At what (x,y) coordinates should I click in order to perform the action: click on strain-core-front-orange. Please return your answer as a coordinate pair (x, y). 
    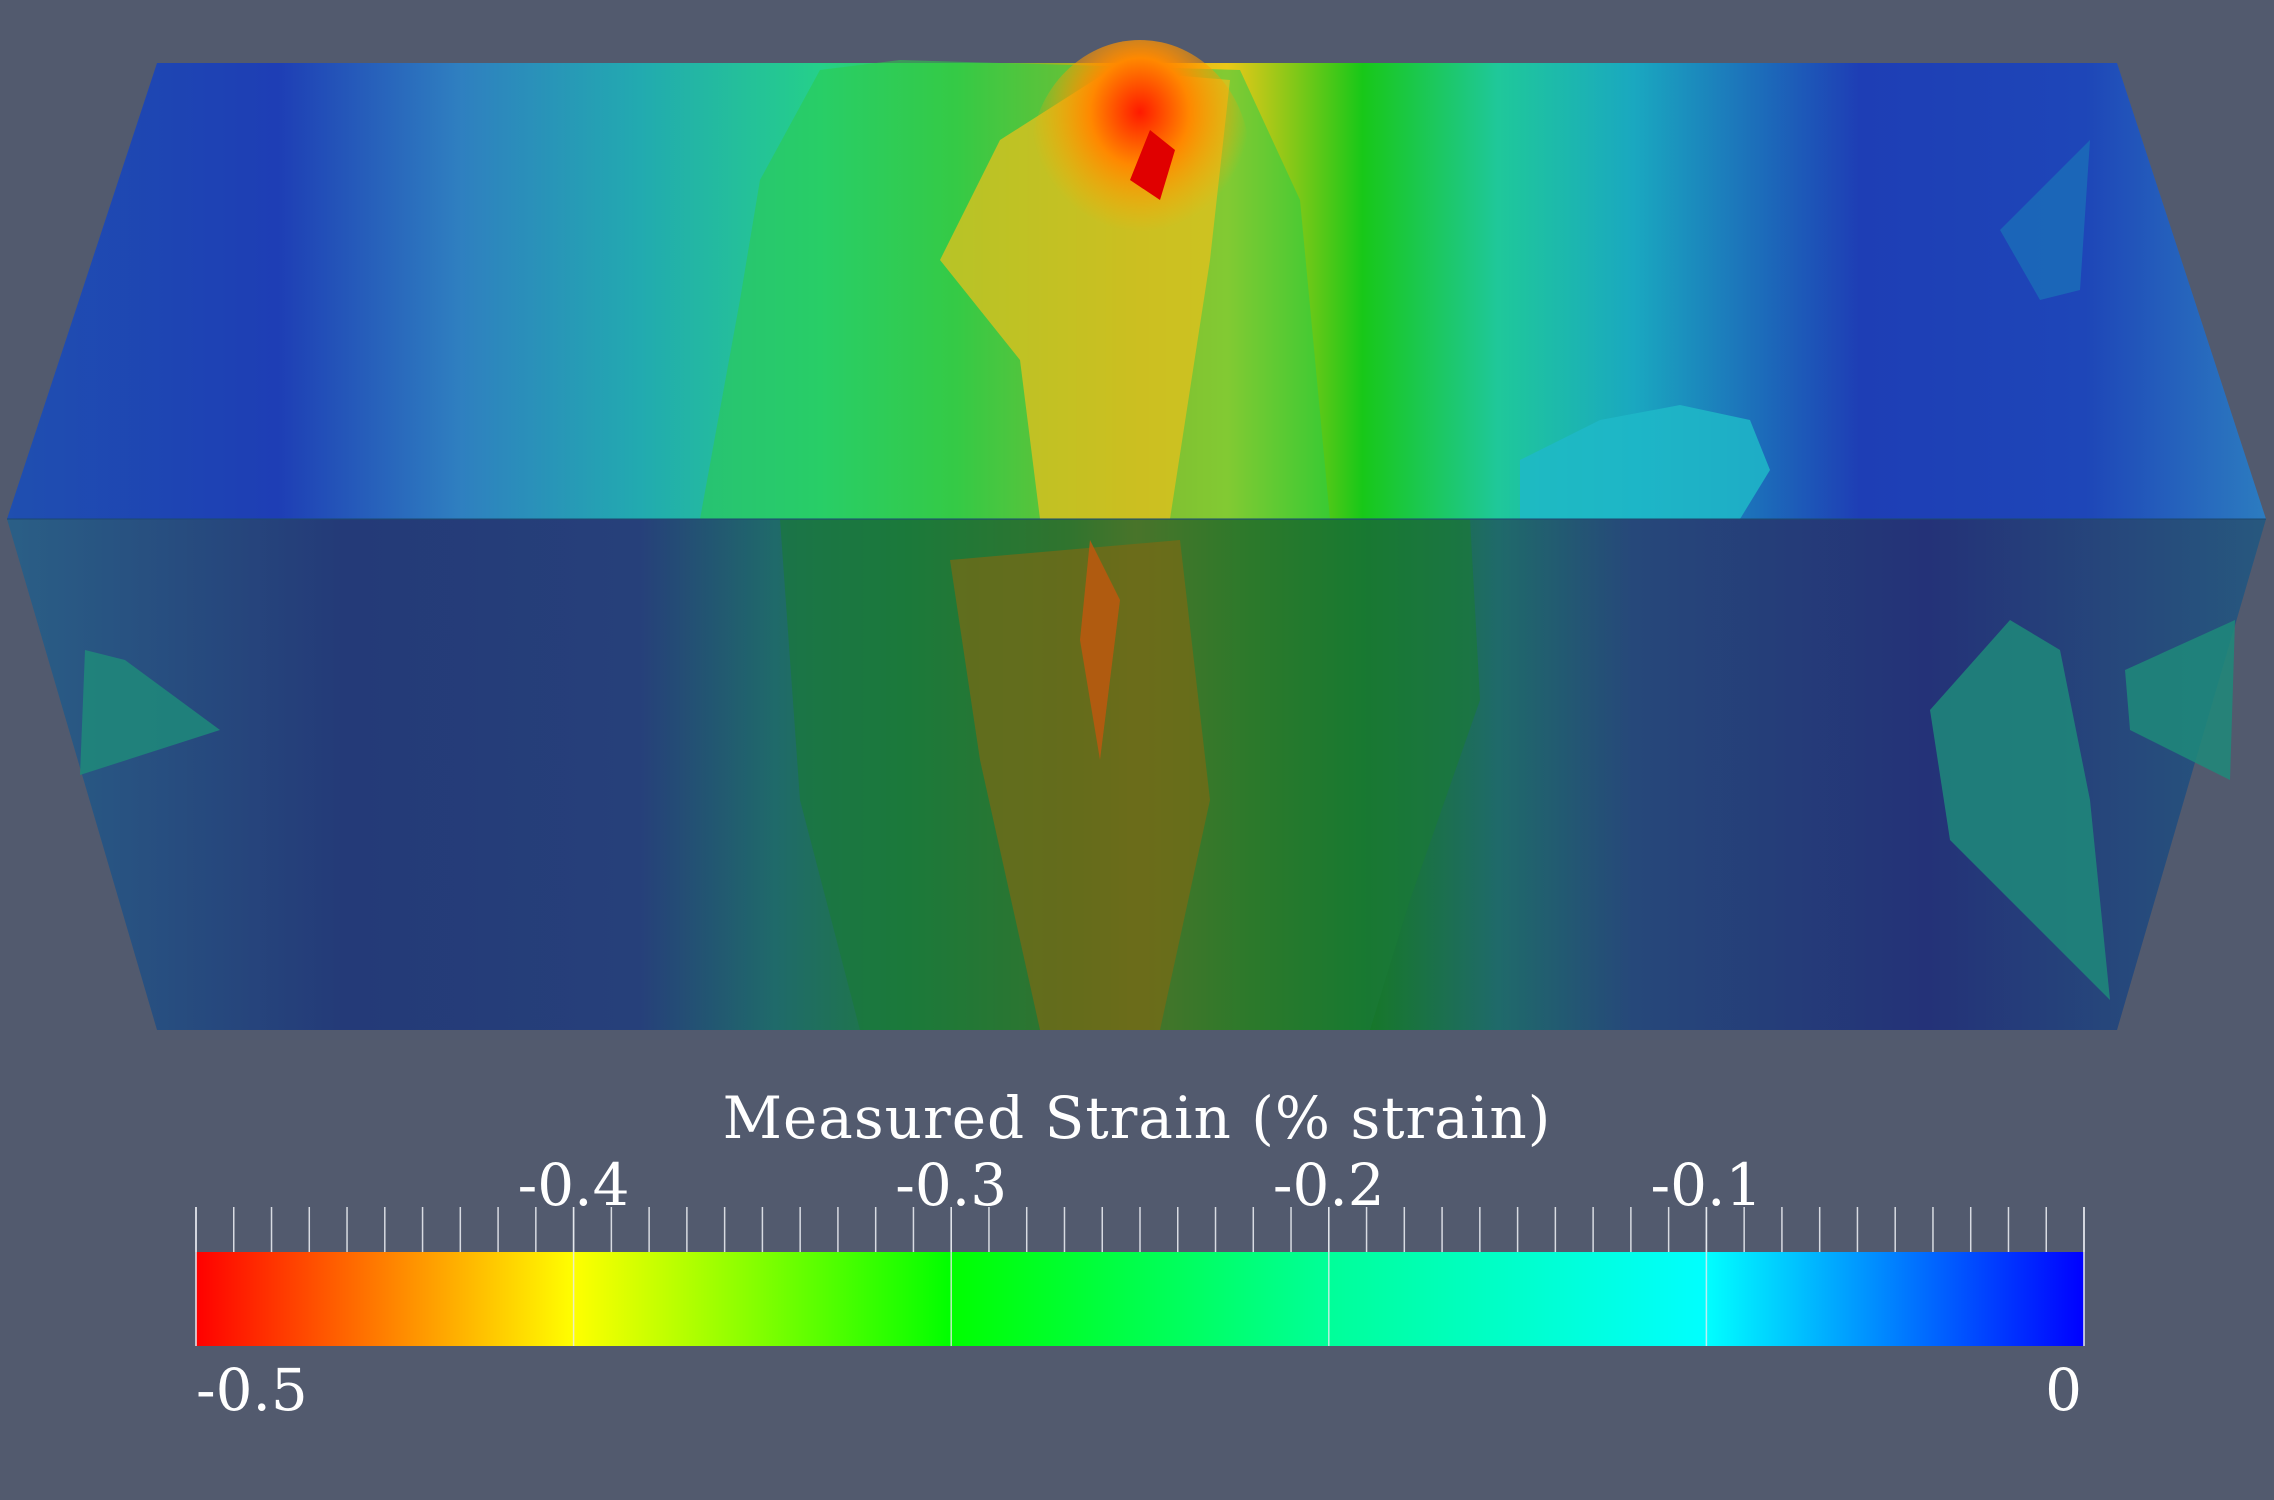
    Looking at the image, I should click on (1100, 650).